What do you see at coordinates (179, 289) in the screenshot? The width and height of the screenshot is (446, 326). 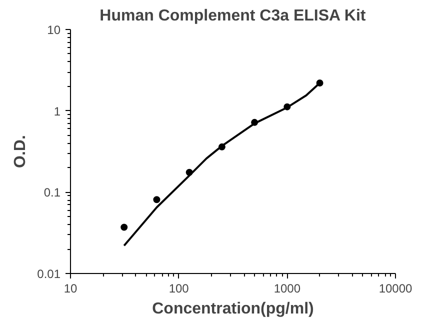 I see `x-tick-label: 100` at bounding box center [179, 289].